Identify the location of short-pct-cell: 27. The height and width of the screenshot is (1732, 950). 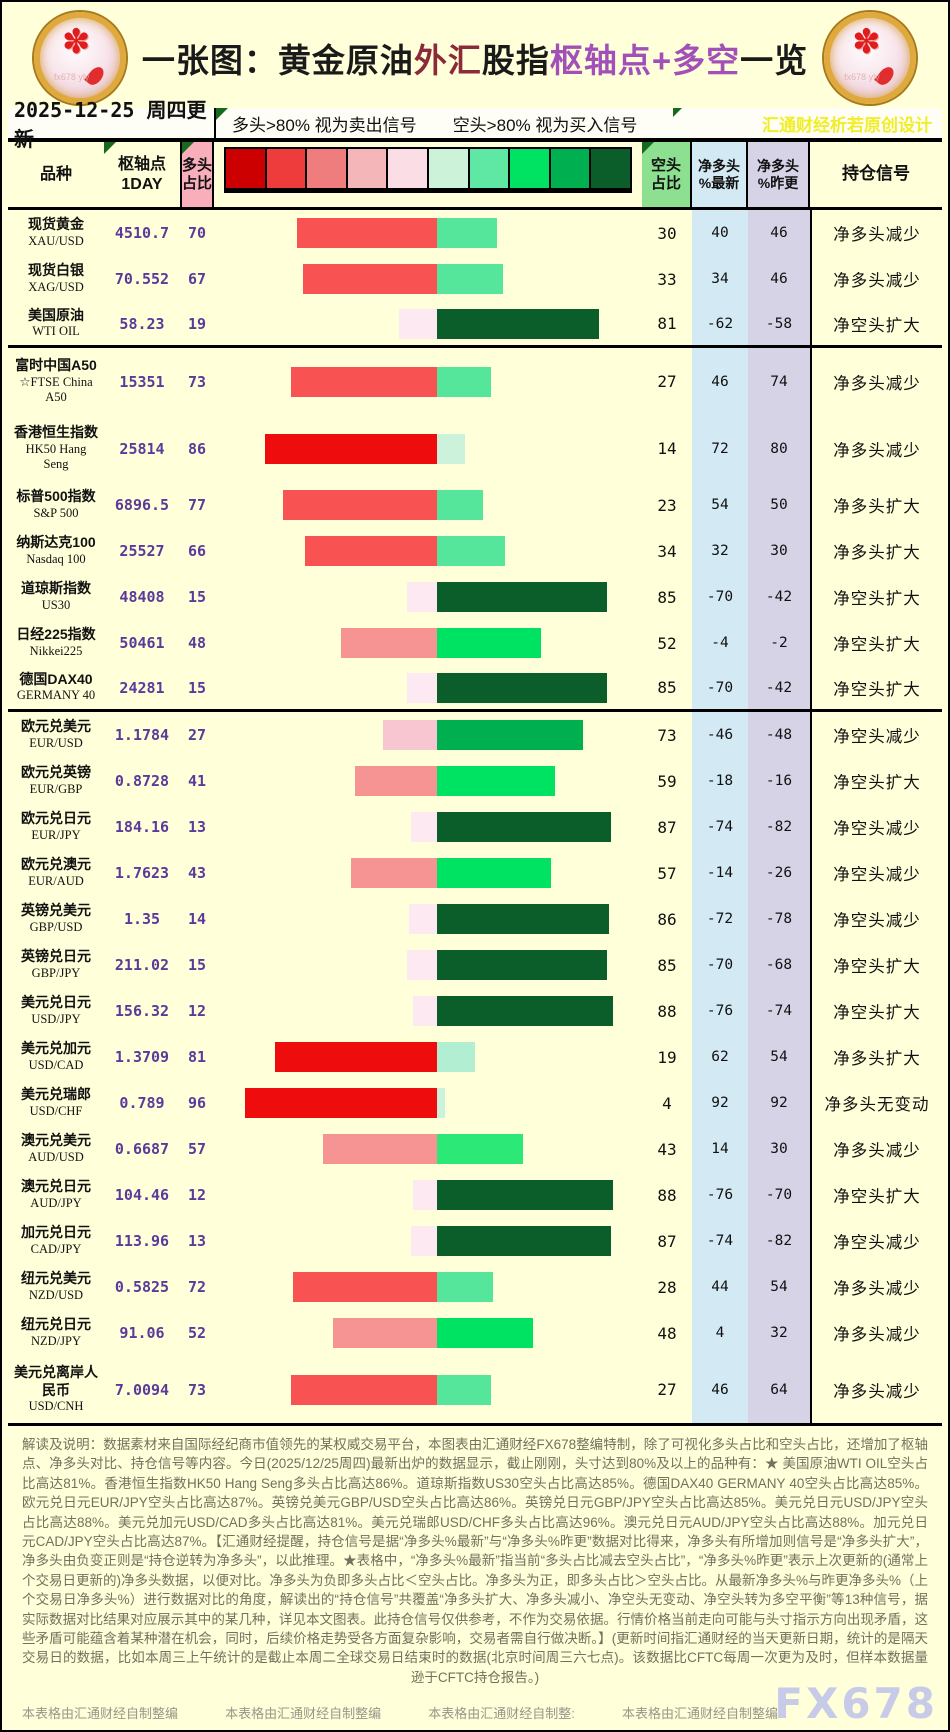
(667, 381).